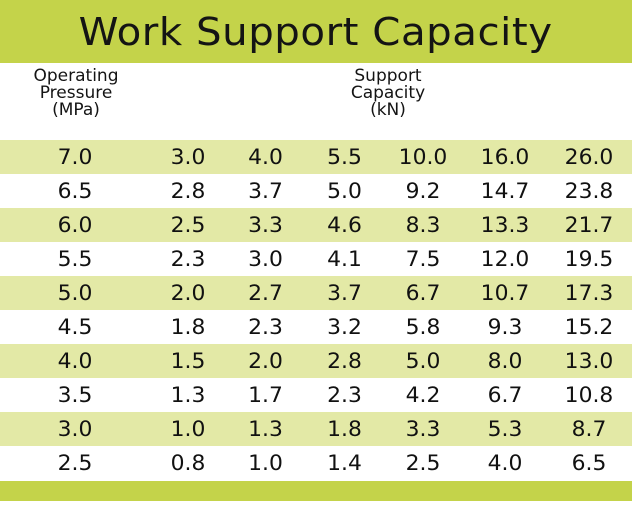  I want to click on table-row: 2.5 0.8 1.0 1.4 2.5 4.0 6.5, so click(316, 463).